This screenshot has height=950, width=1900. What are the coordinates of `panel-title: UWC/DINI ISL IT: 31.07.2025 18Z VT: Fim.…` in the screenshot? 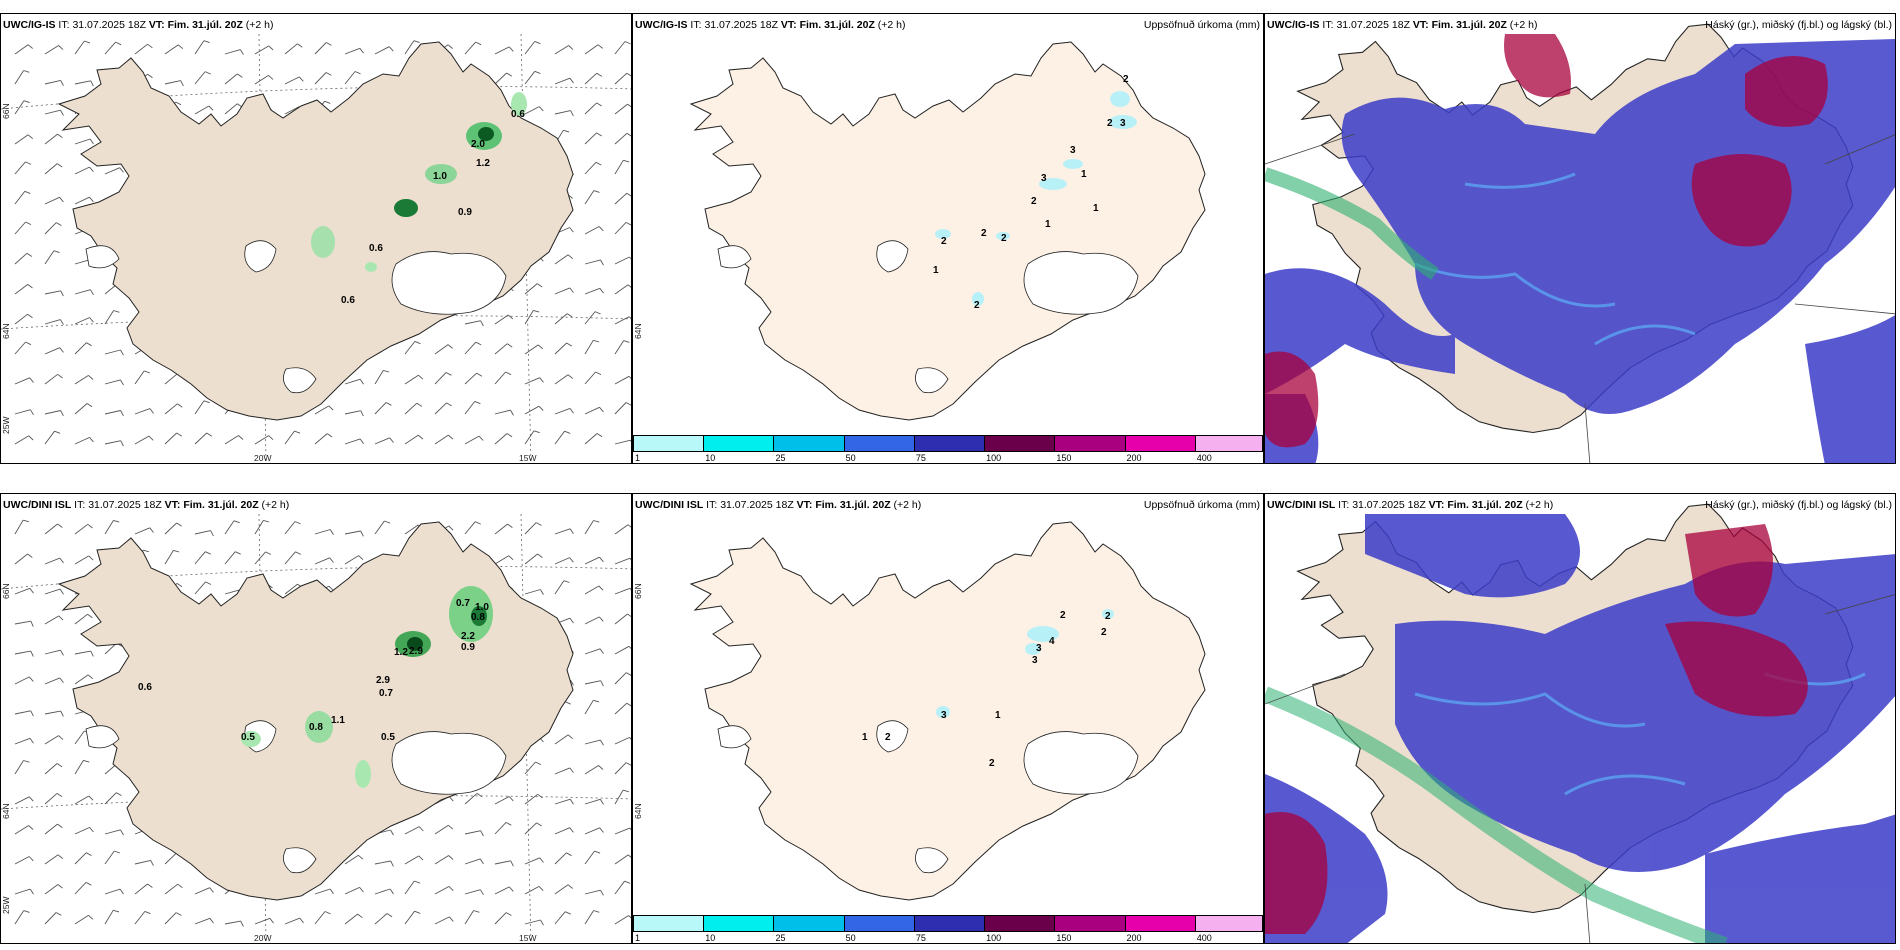 It's located at (146, 505).